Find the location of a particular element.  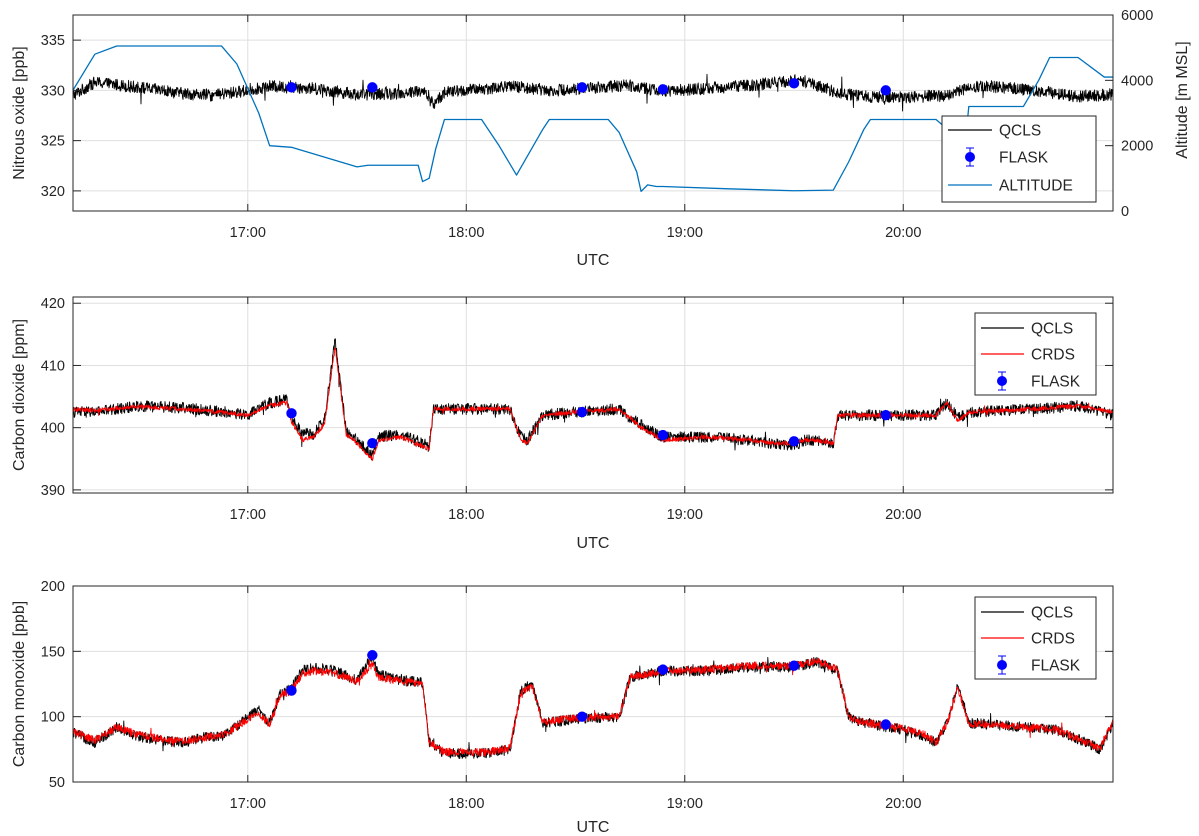

y-axis-label: Carbon dioxide [ppm] is located at coordinates (19, 395).